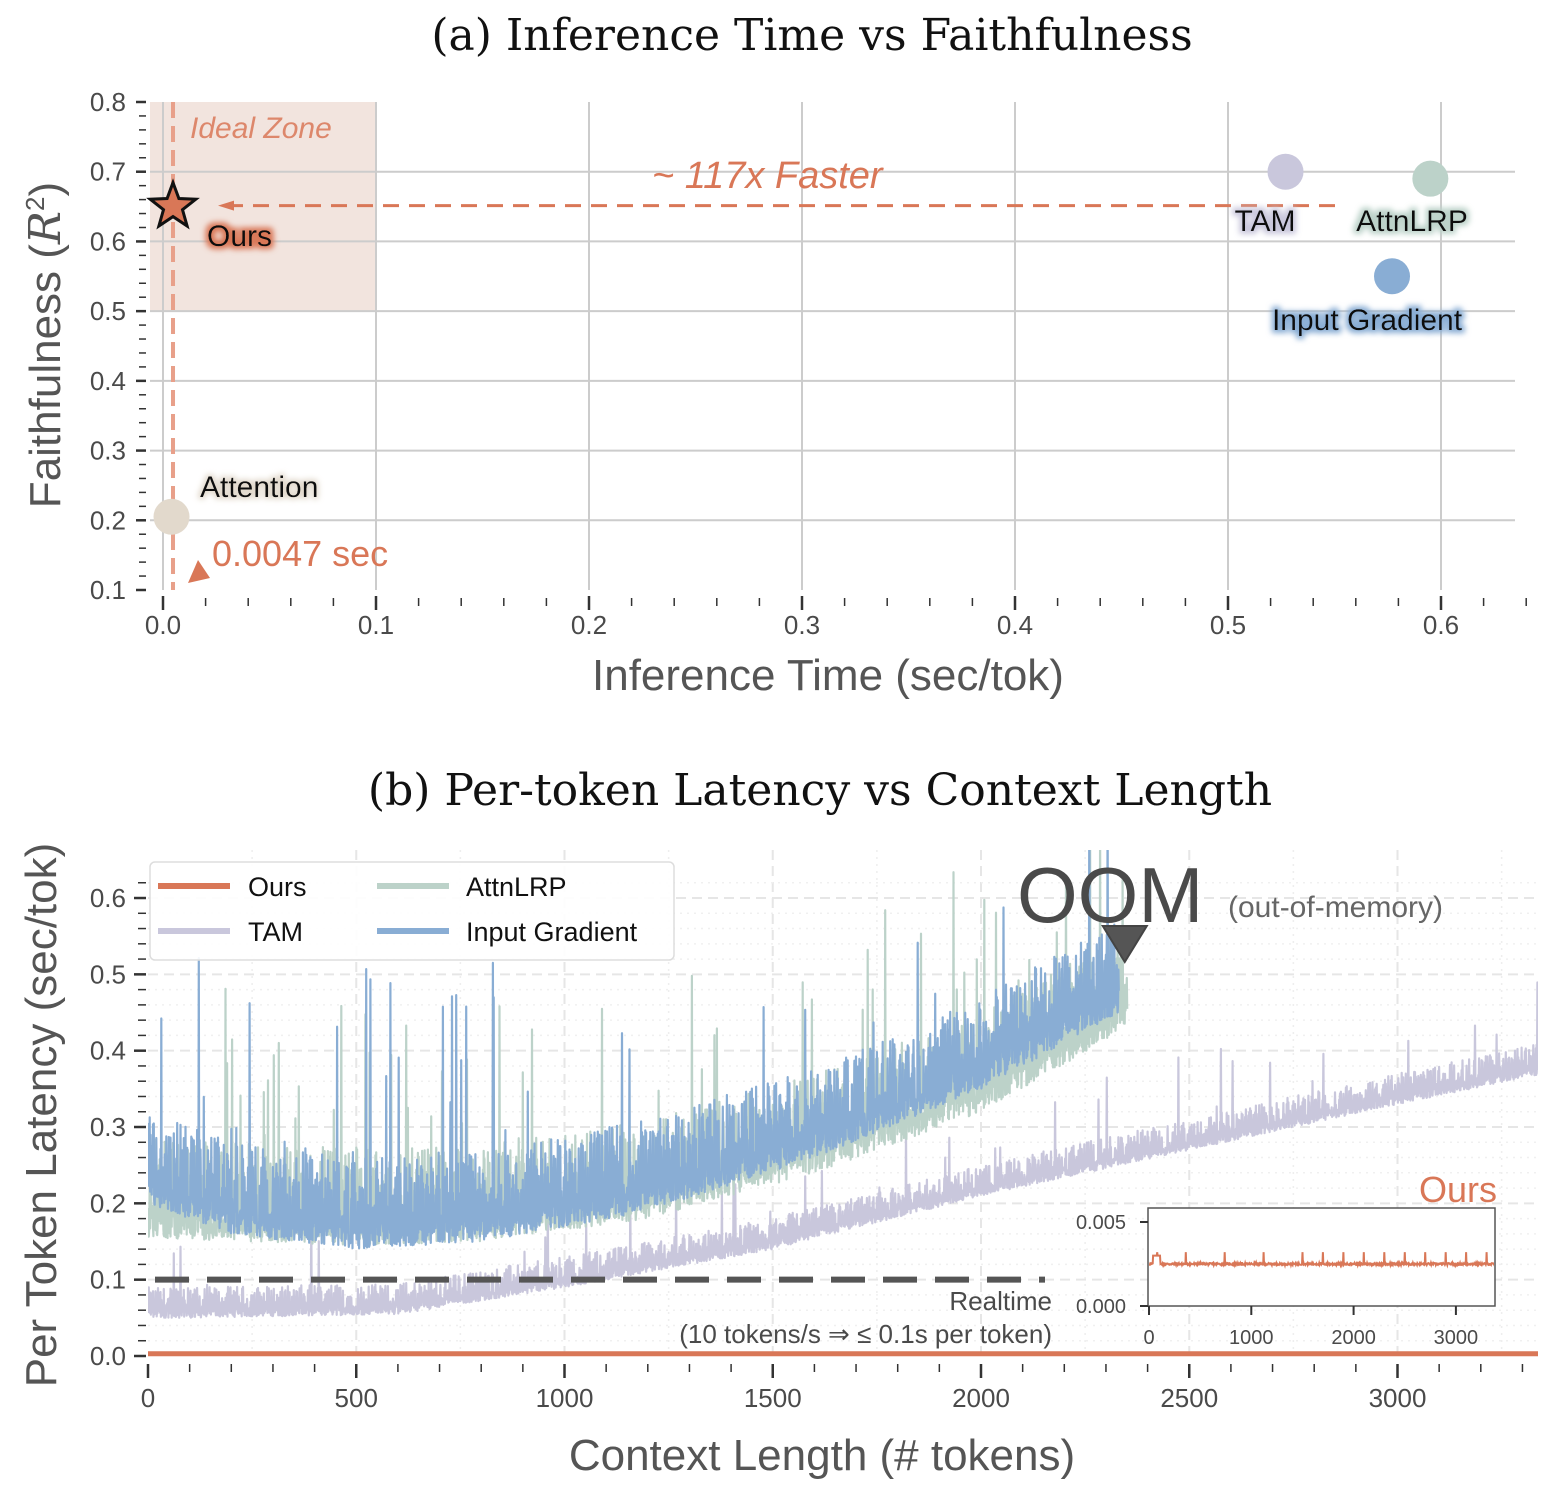 This screenshot has height=1485, width=1553. I want to click on panel-a-x-axis-title: Inference Time (sec/tok), so click(828, 675).